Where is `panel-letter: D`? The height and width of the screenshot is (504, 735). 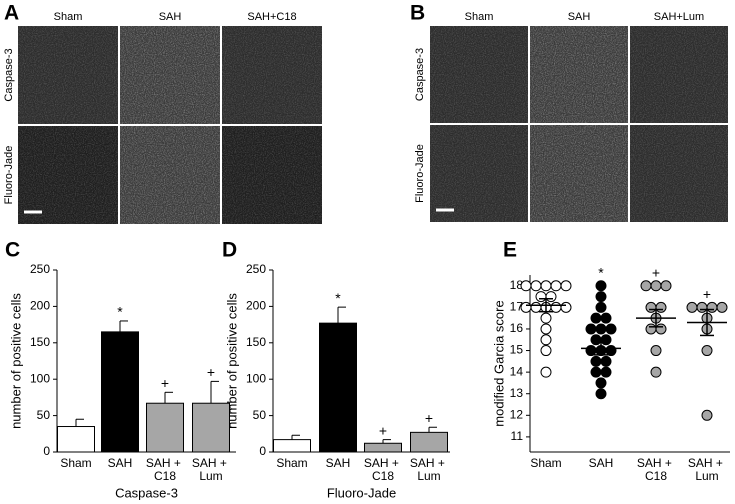
panel-letter: D is located at coordinates (229, 250).